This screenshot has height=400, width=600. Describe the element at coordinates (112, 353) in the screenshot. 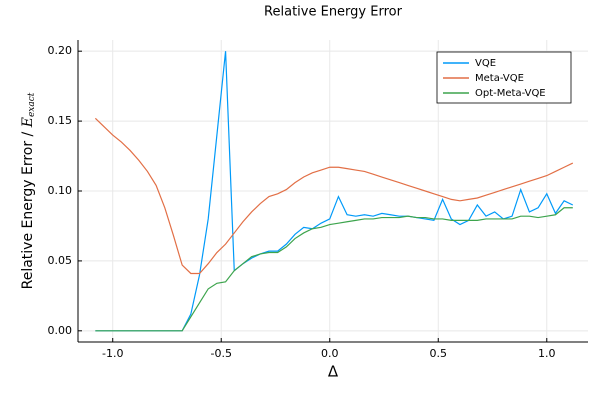

I see `x-tick-label: -1.0` at that location.